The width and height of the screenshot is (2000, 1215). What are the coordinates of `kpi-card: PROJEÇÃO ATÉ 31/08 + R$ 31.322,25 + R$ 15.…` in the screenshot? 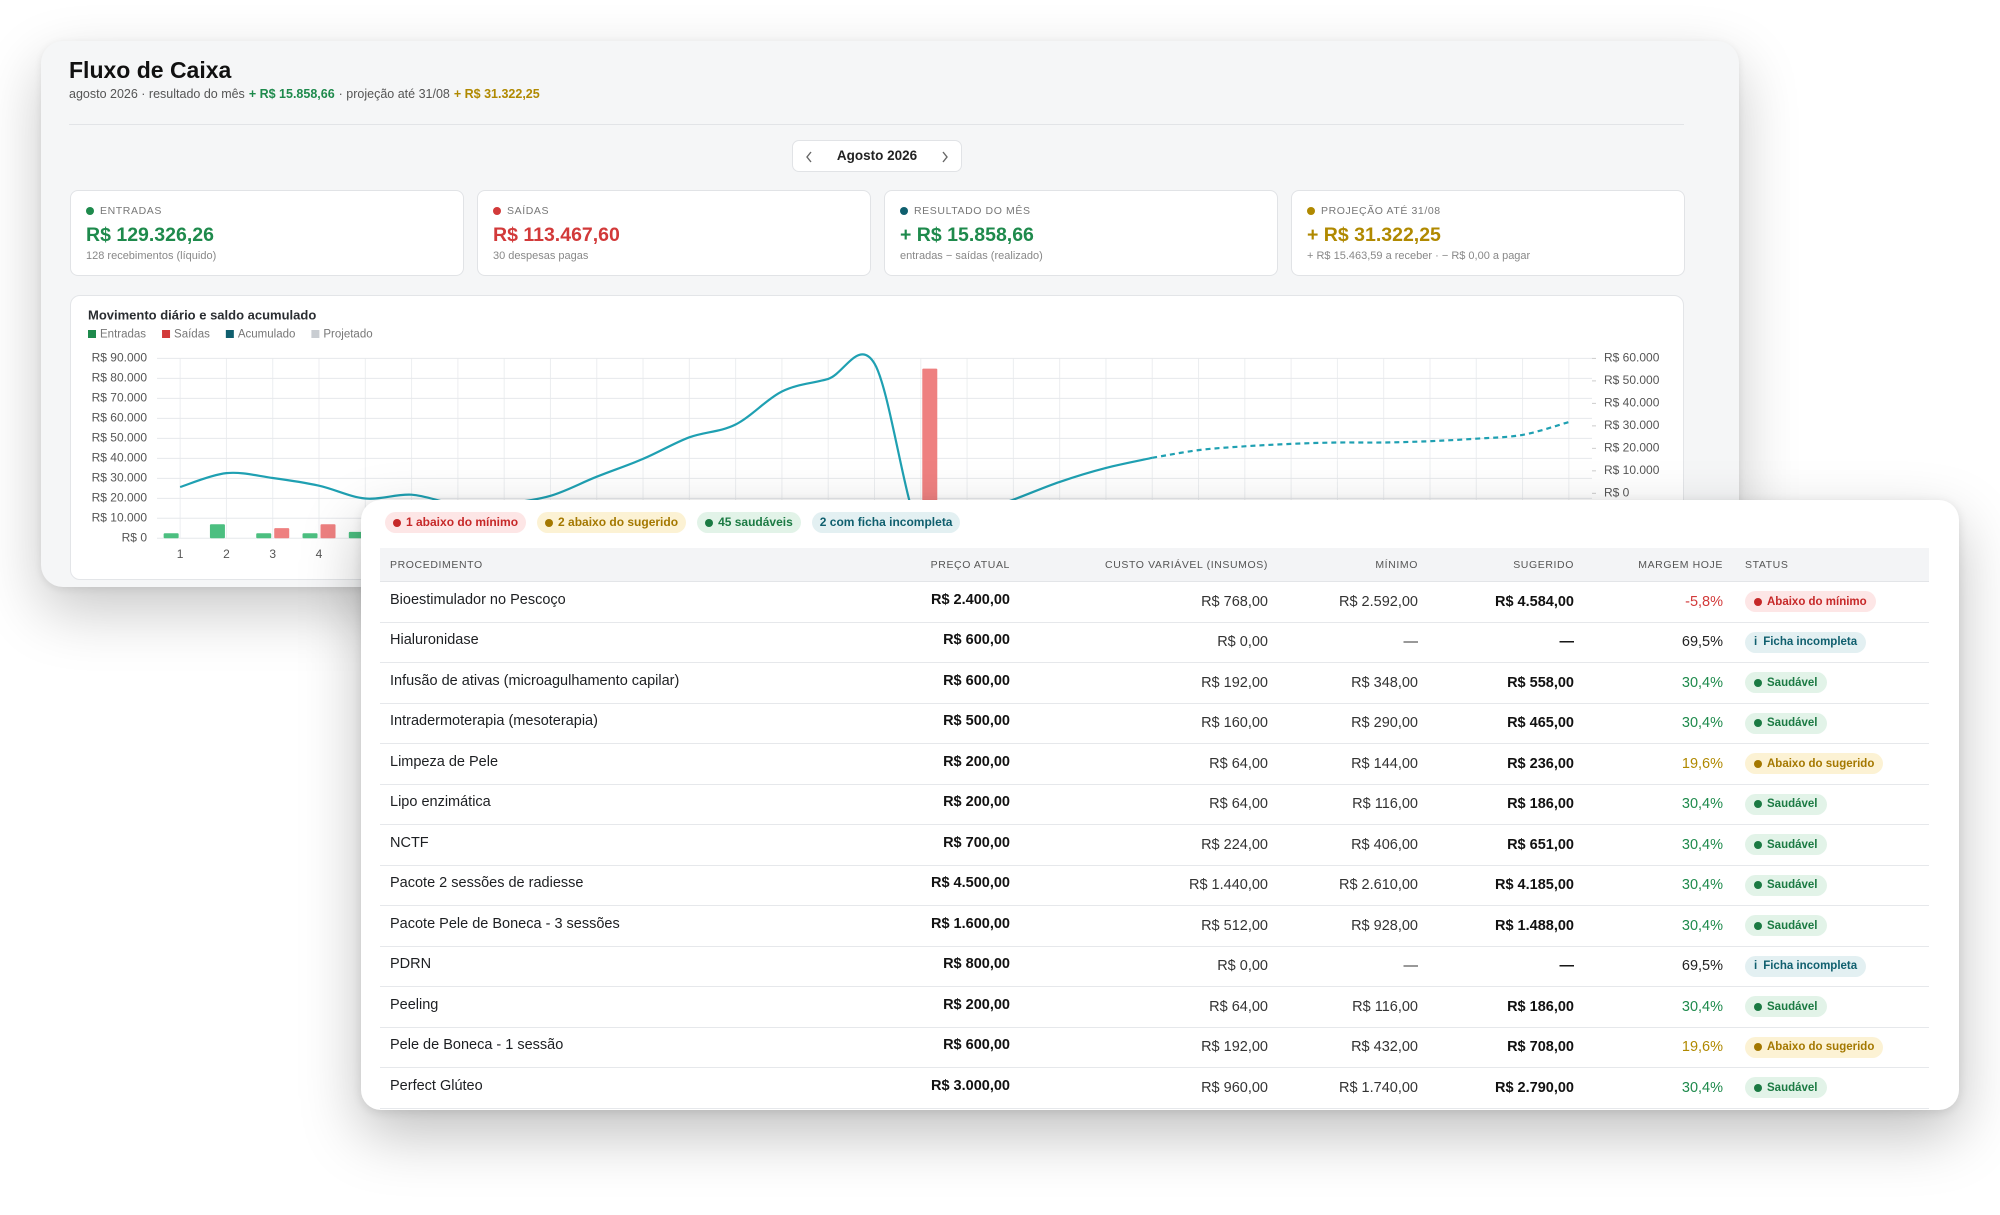 It's located at (1488, 233).